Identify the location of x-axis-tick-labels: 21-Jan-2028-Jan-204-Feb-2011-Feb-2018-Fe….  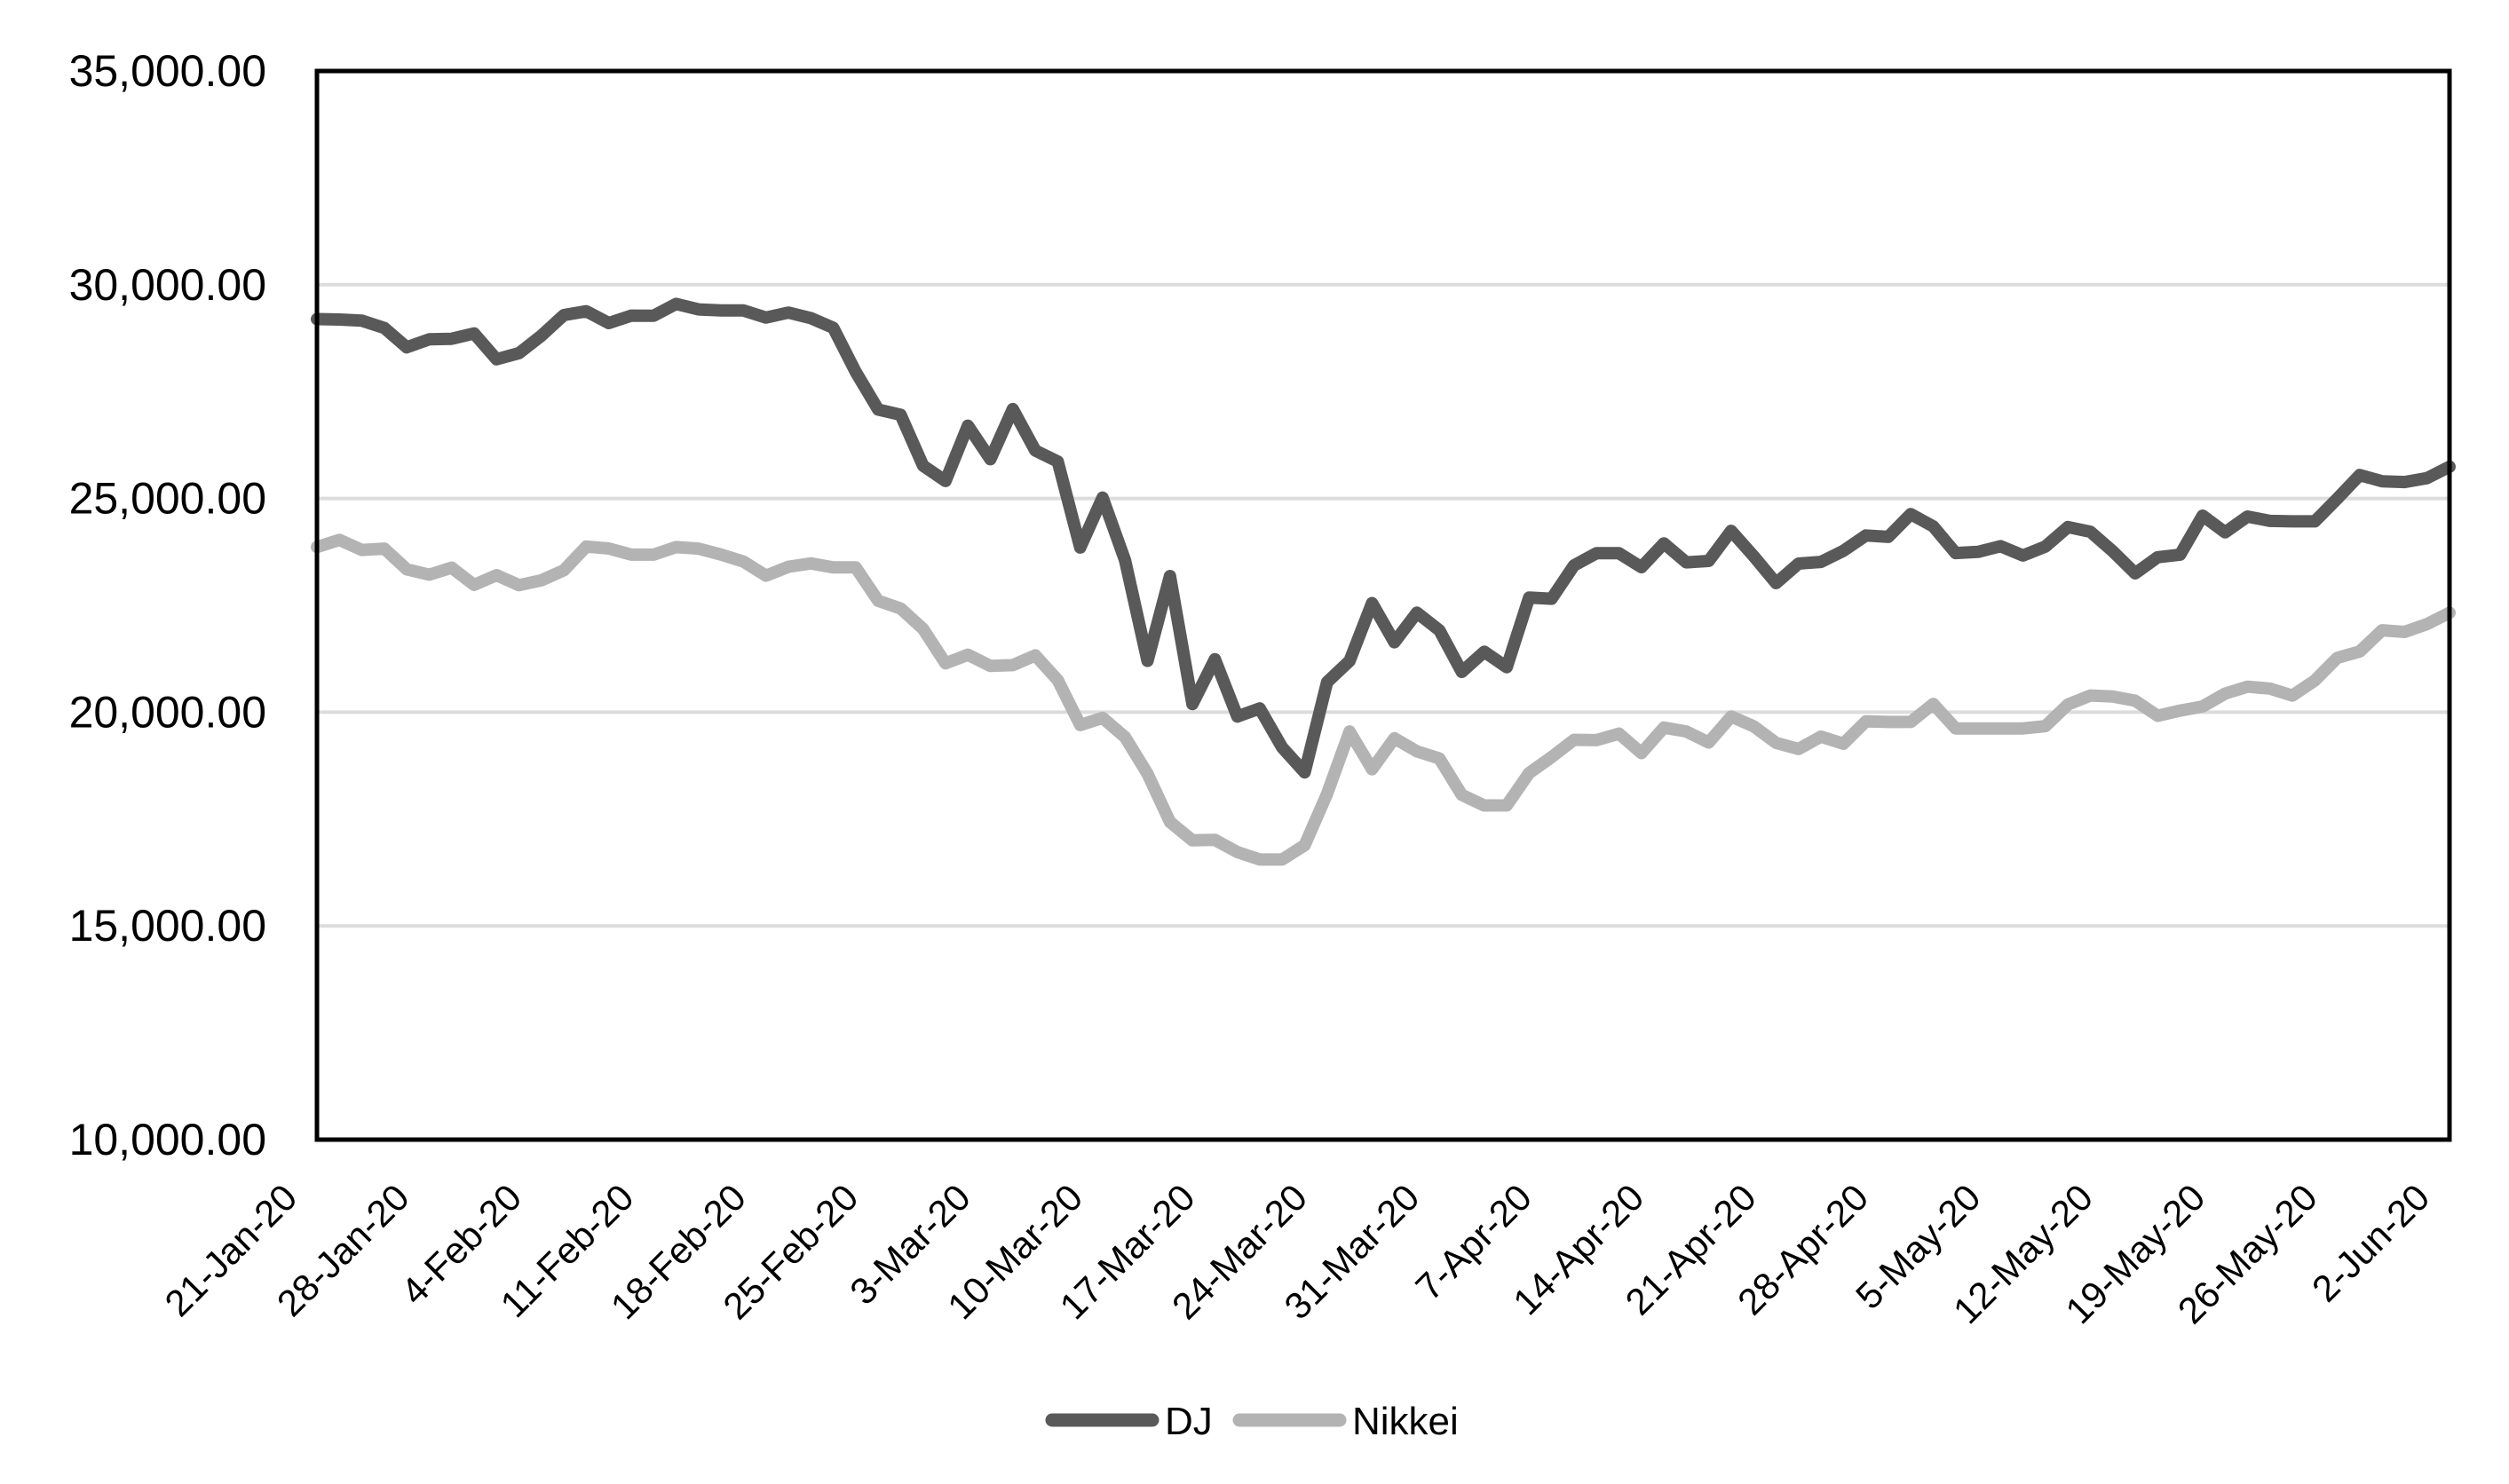
(1296, 1254).